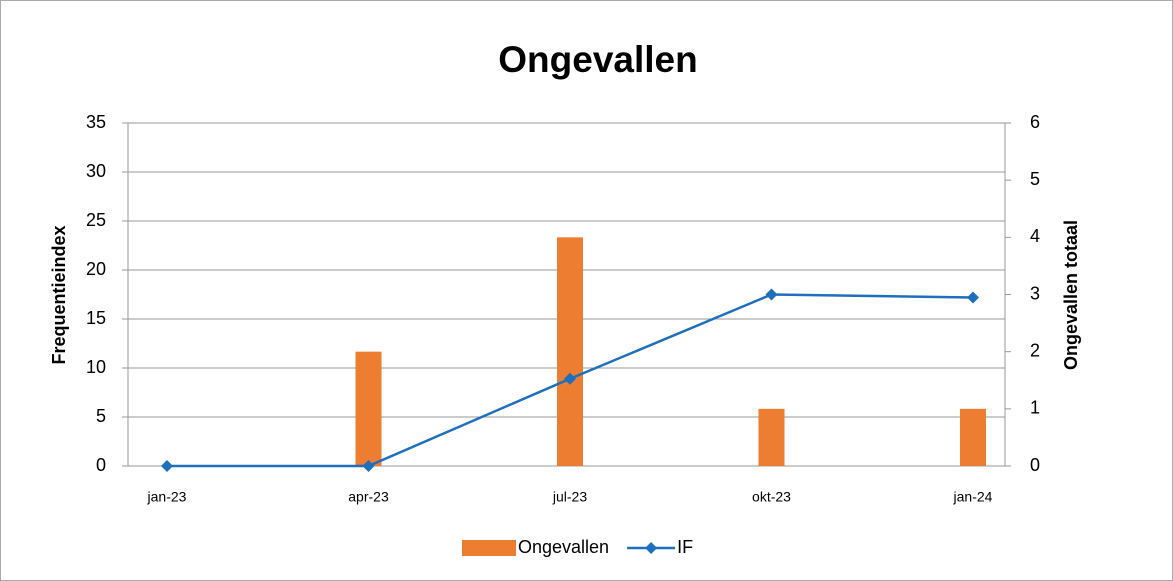  What do you see at coordinates (101, 416) in the screenshot?
I see `y-tick-label: 5` at bounding box center [101, 416].